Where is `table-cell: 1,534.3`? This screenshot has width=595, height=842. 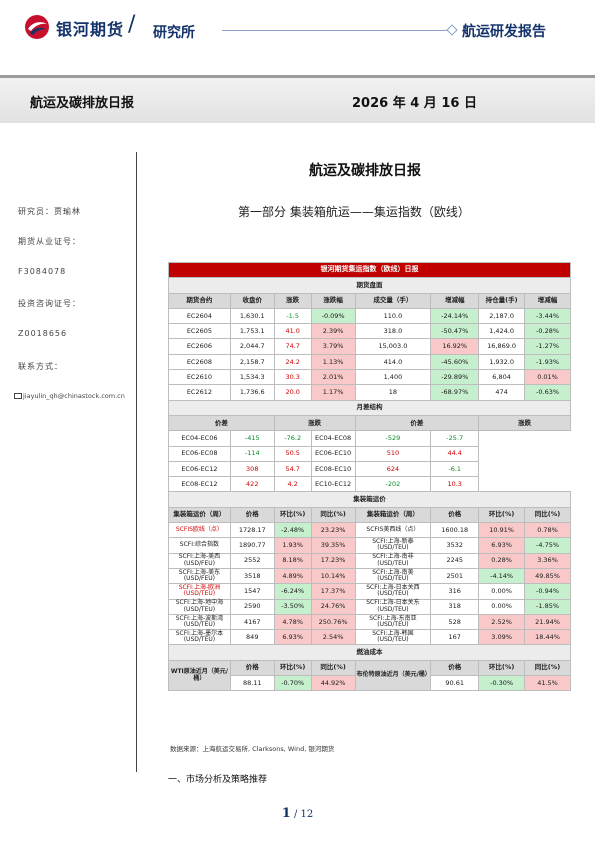 table-cell: 1,534.3 is located at coordinates (252, 377).